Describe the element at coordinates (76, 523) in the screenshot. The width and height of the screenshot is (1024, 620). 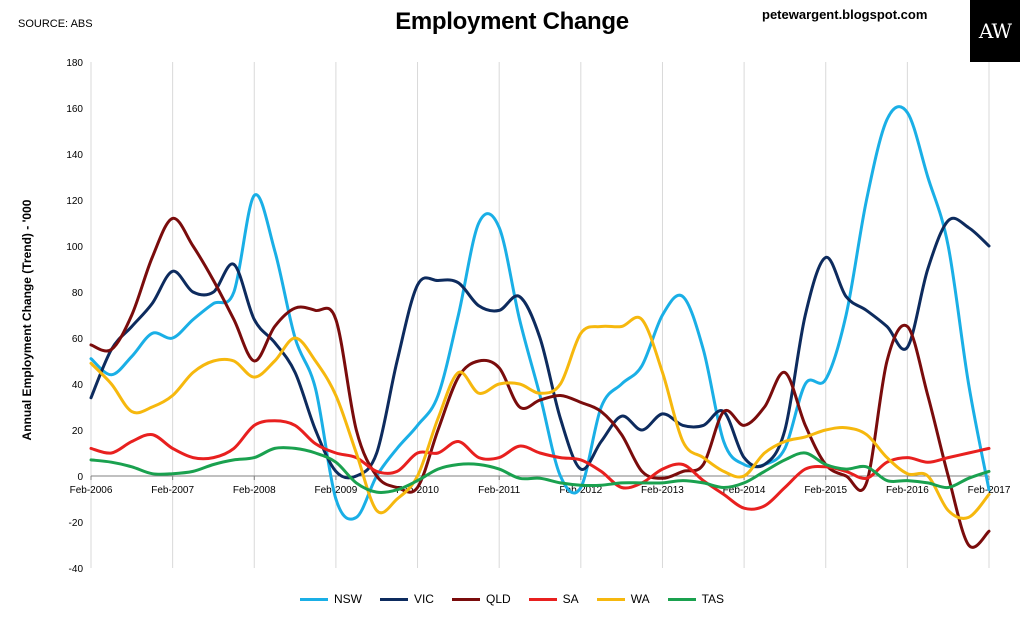
I see `y-tick-label: -20` at that location.